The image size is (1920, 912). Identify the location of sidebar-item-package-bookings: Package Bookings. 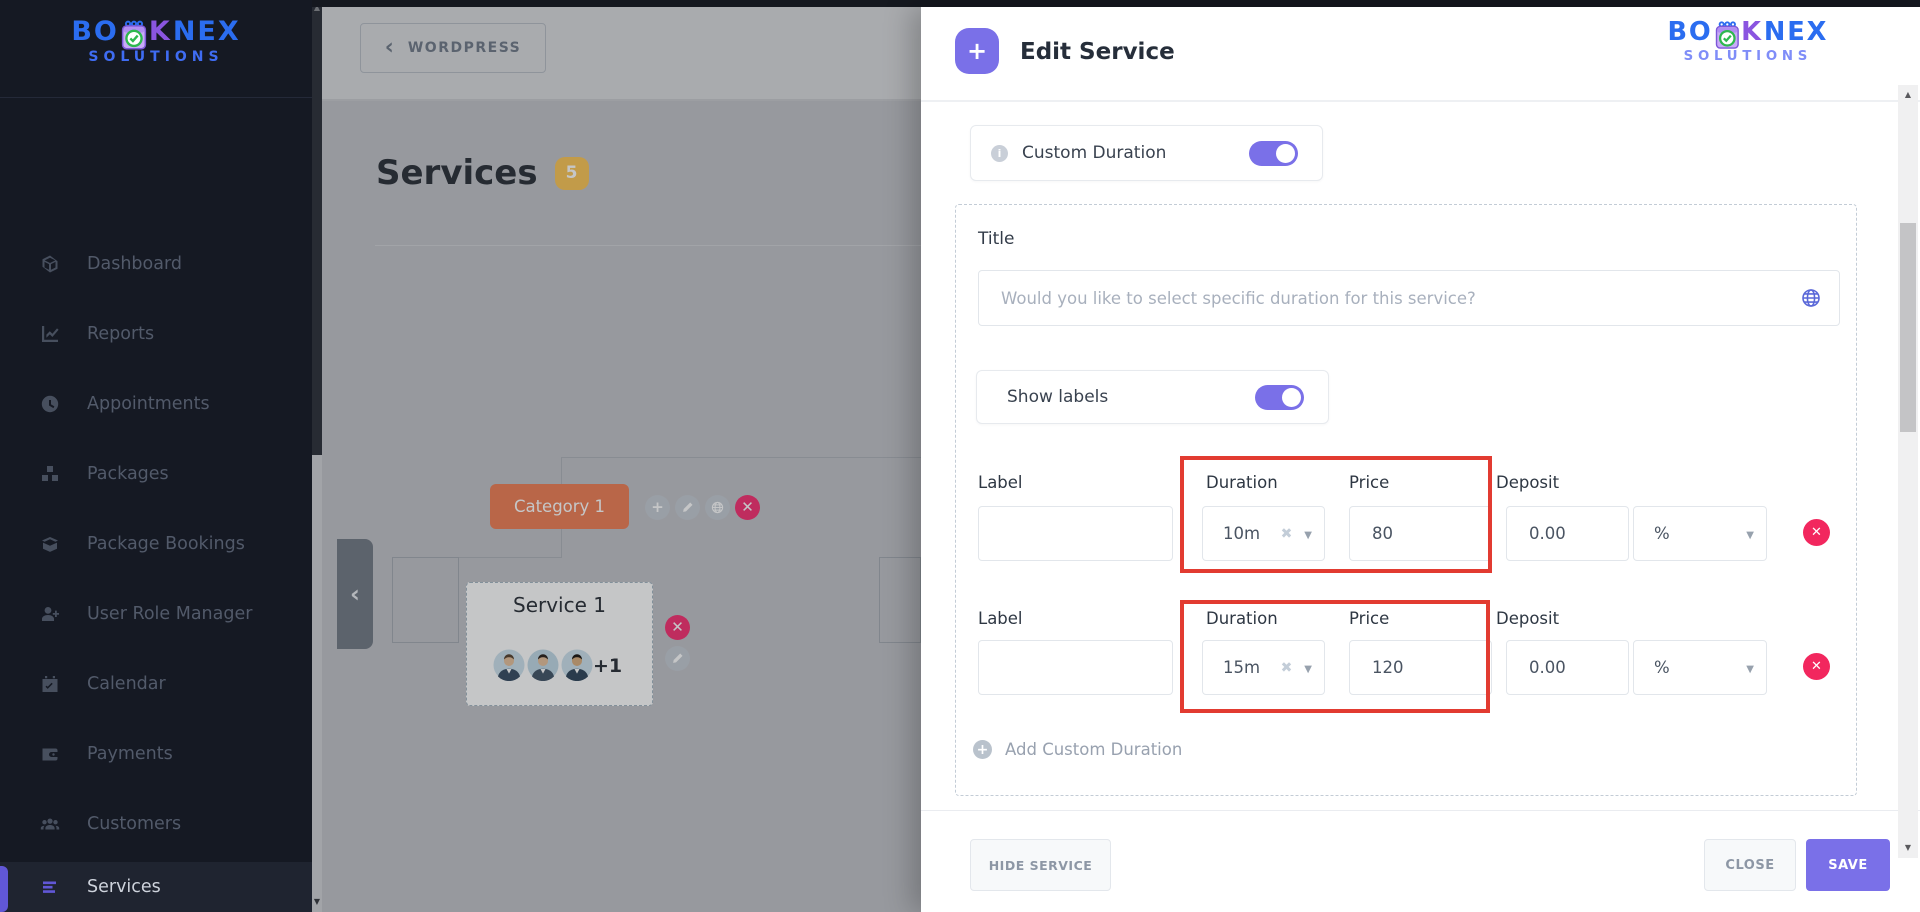
(156, 544).